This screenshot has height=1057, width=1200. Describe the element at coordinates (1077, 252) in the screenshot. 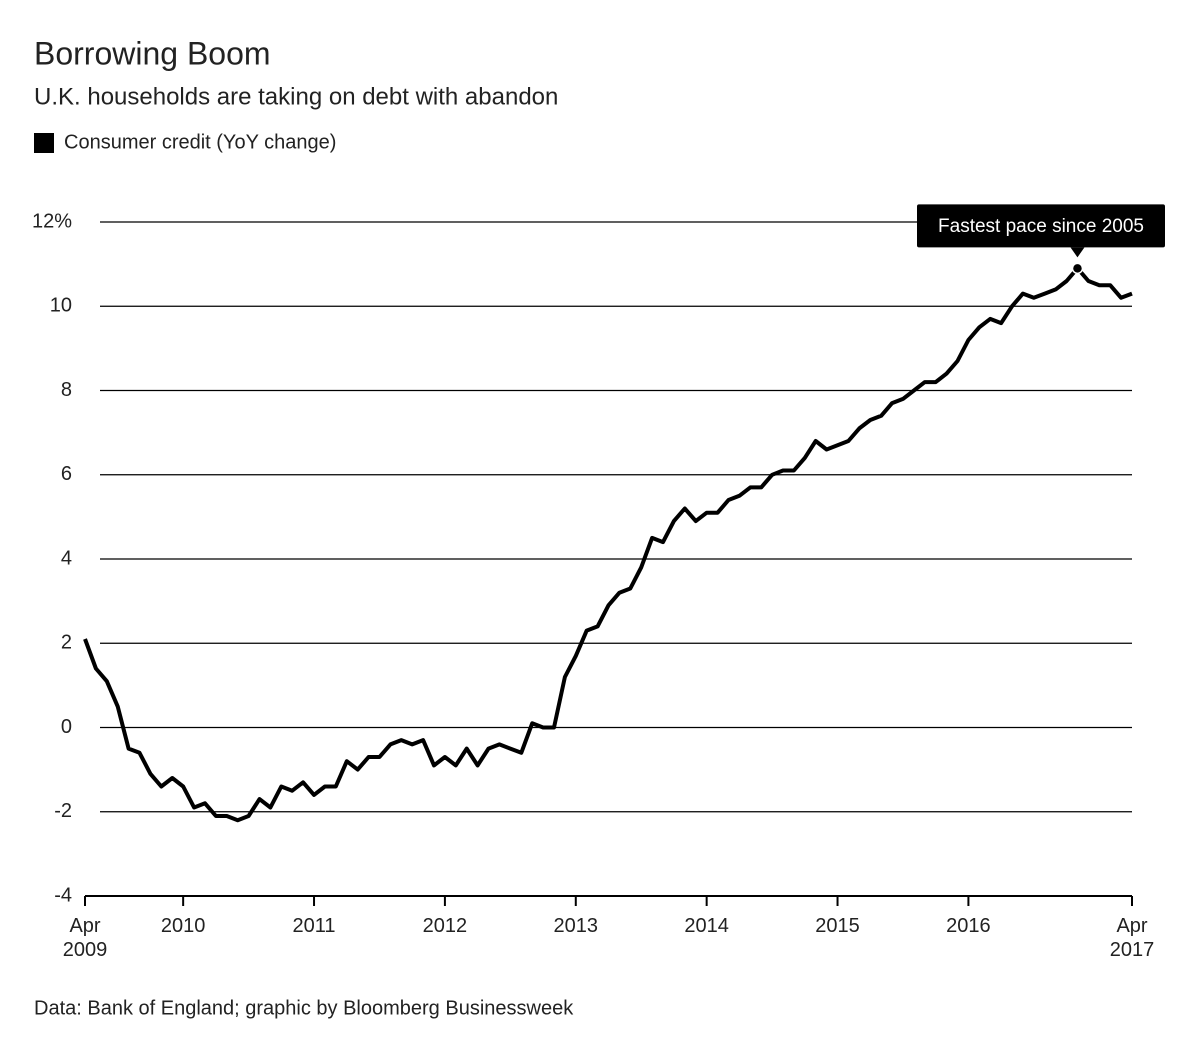

I see `annotation-pointer` at that location.